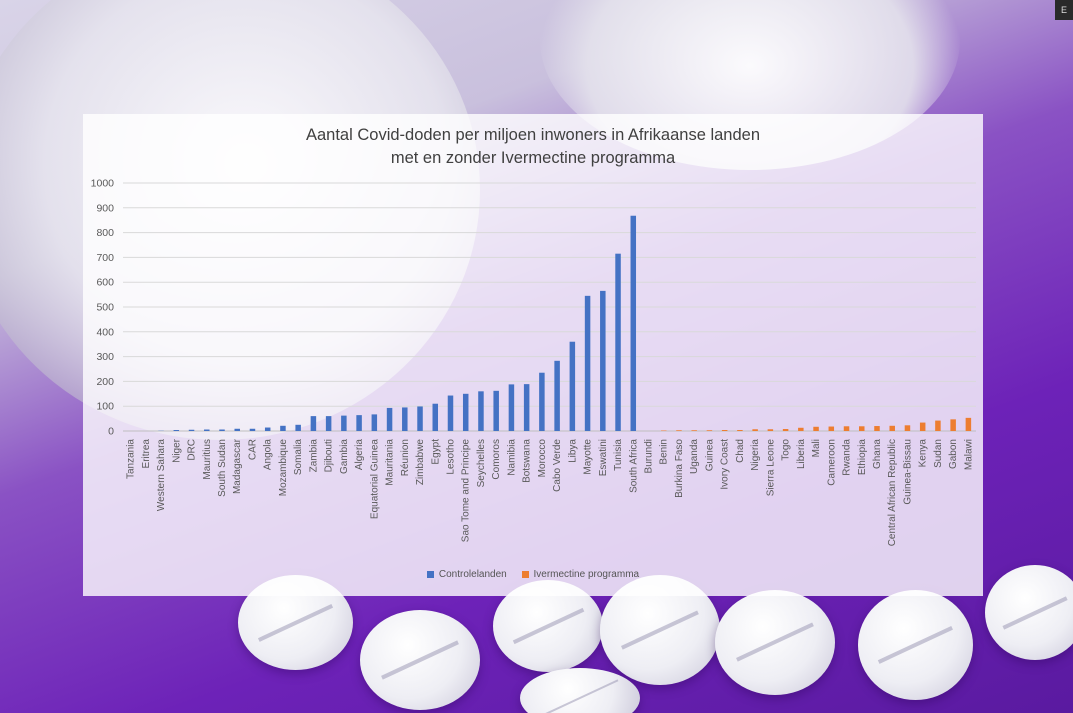  Describe the element at coordinates (105, 308) in the screenshot. I see `y-tick-label: 500` at that location.